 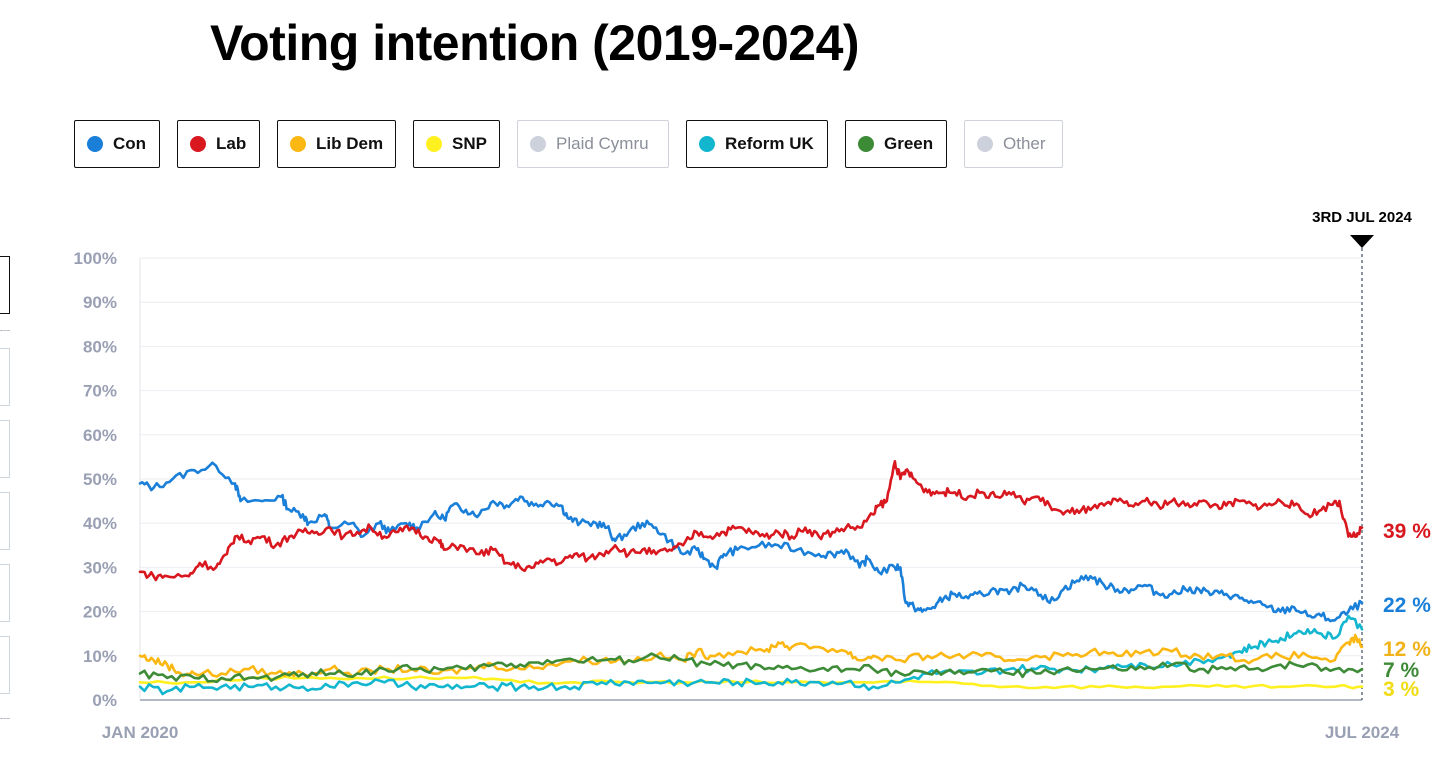 I want to click on y-tick-label: 0%, so click(x=104, y=700).